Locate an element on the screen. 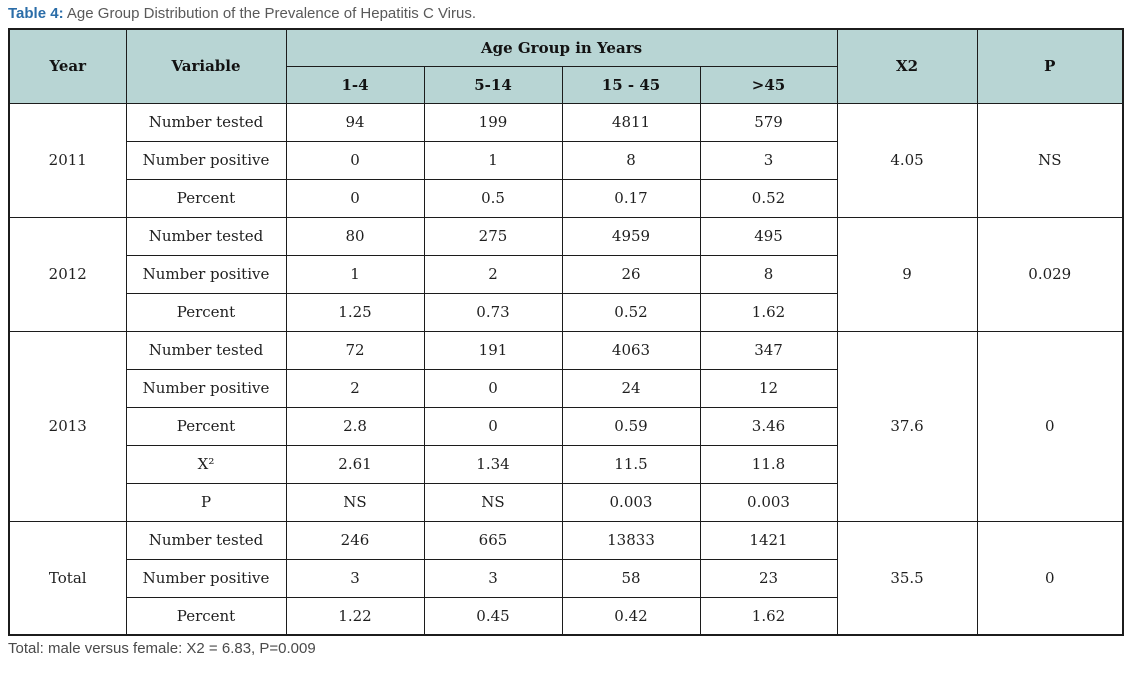 The image size is (1130, 680). value-cell: 0.73 is located at coordinates (493, 312).